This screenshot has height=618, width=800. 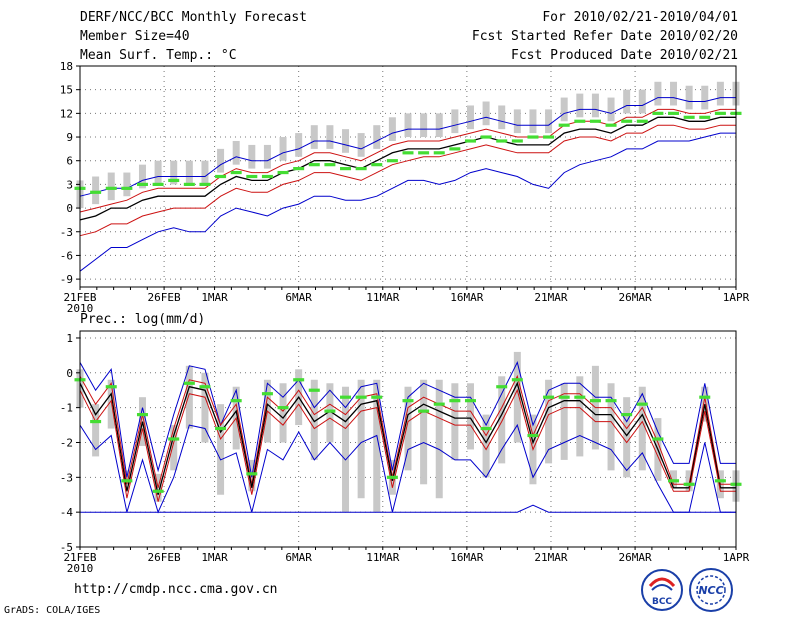 What do you see at coordinates (66, 113) in the screenshot?
I see `y-tick-label: 12` at bounding box center [66, 113].